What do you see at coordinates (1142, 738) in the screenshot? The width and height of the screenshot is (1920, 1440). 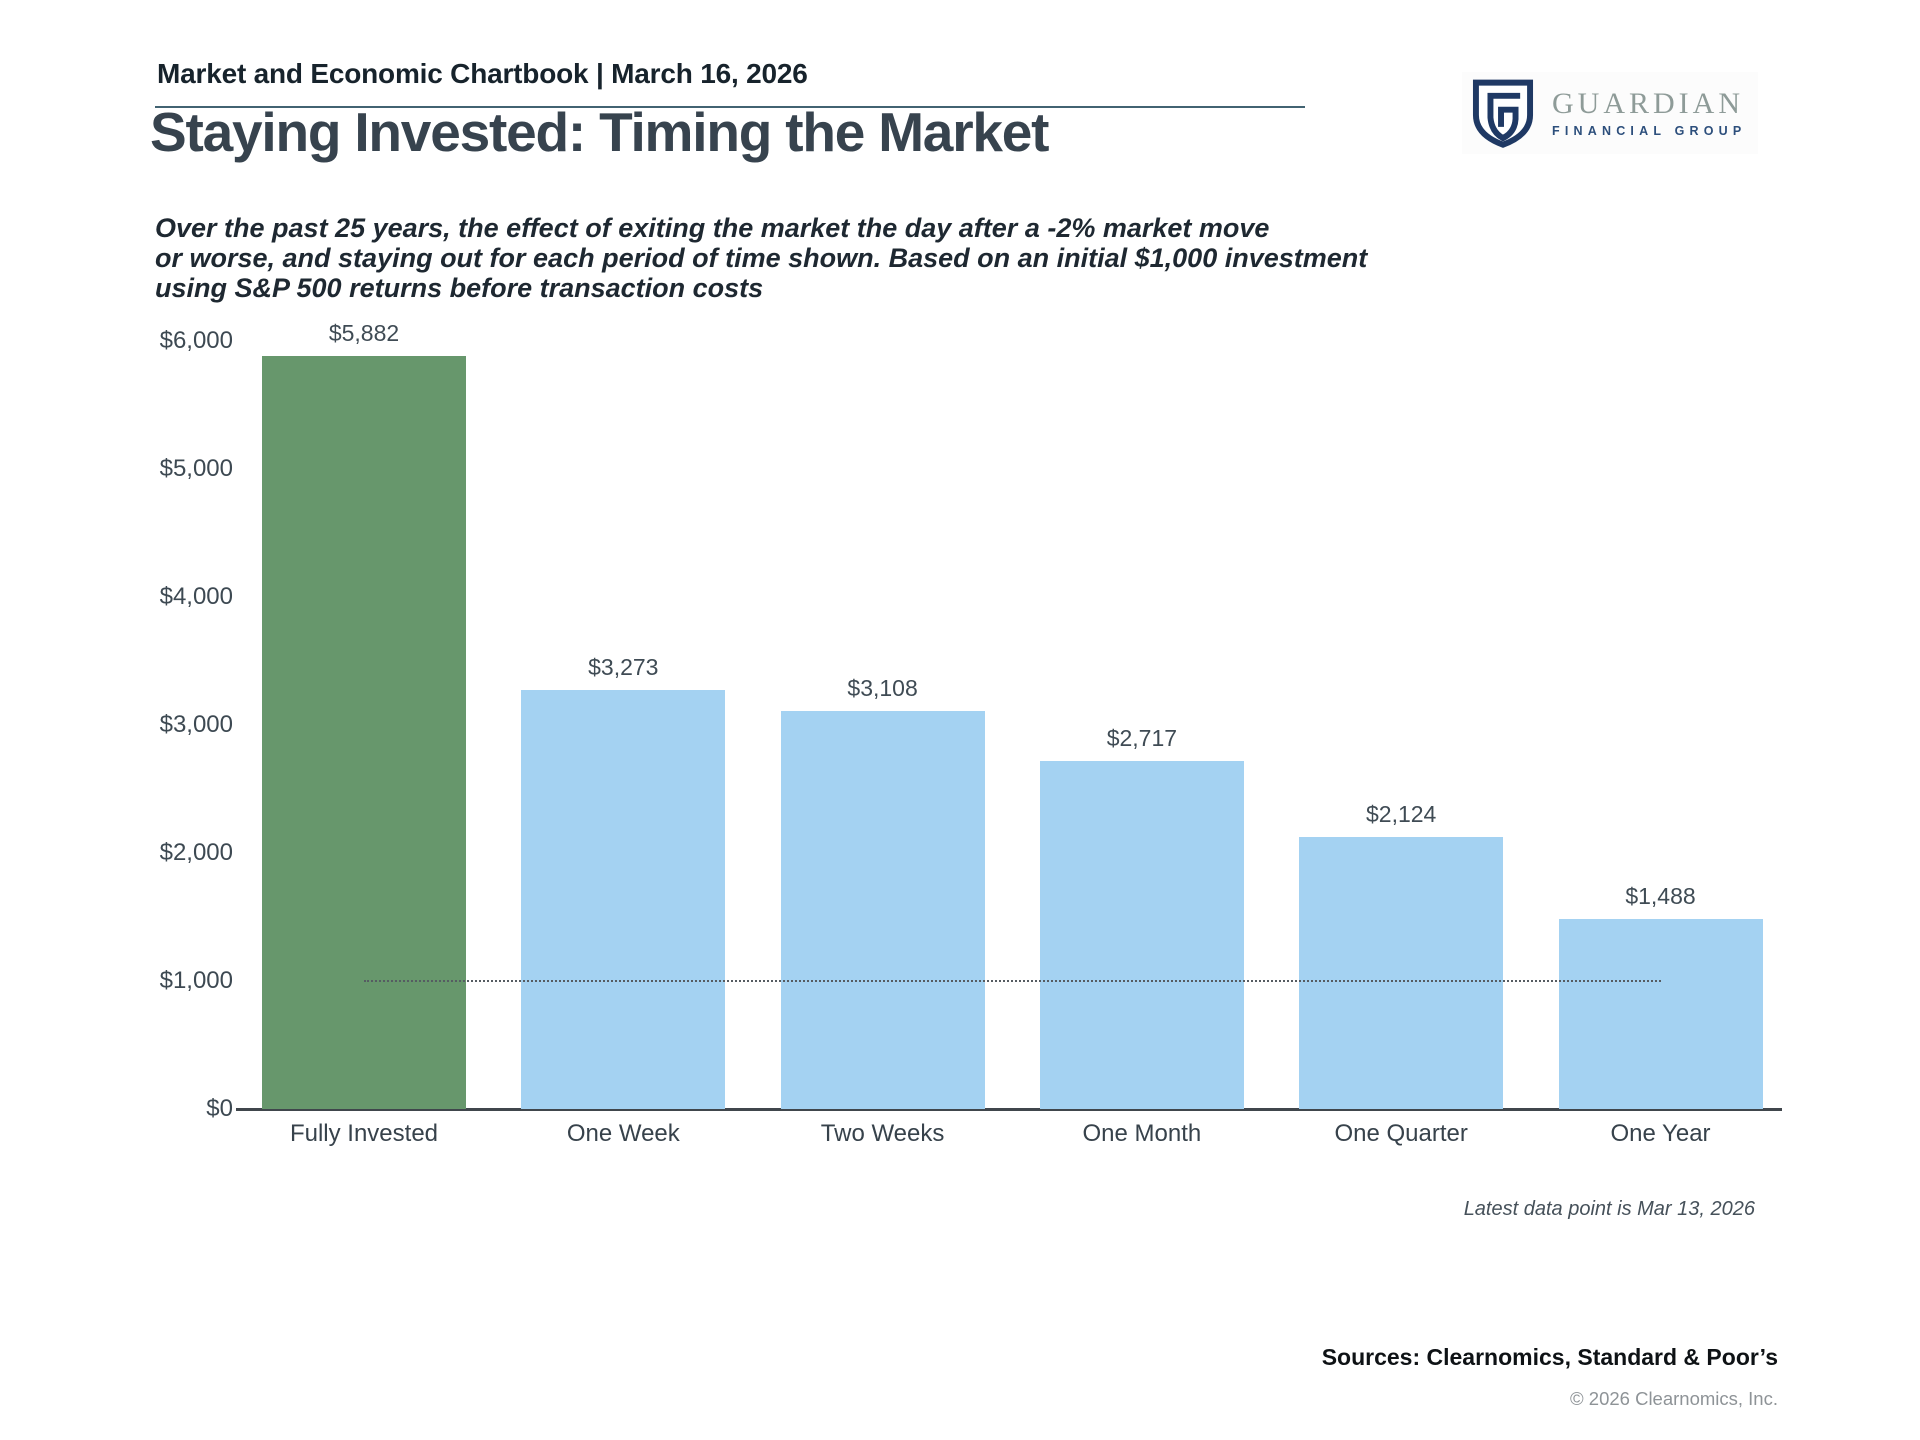 I see `bar-value-label: $2,717` at bounding box center [1142, 738].